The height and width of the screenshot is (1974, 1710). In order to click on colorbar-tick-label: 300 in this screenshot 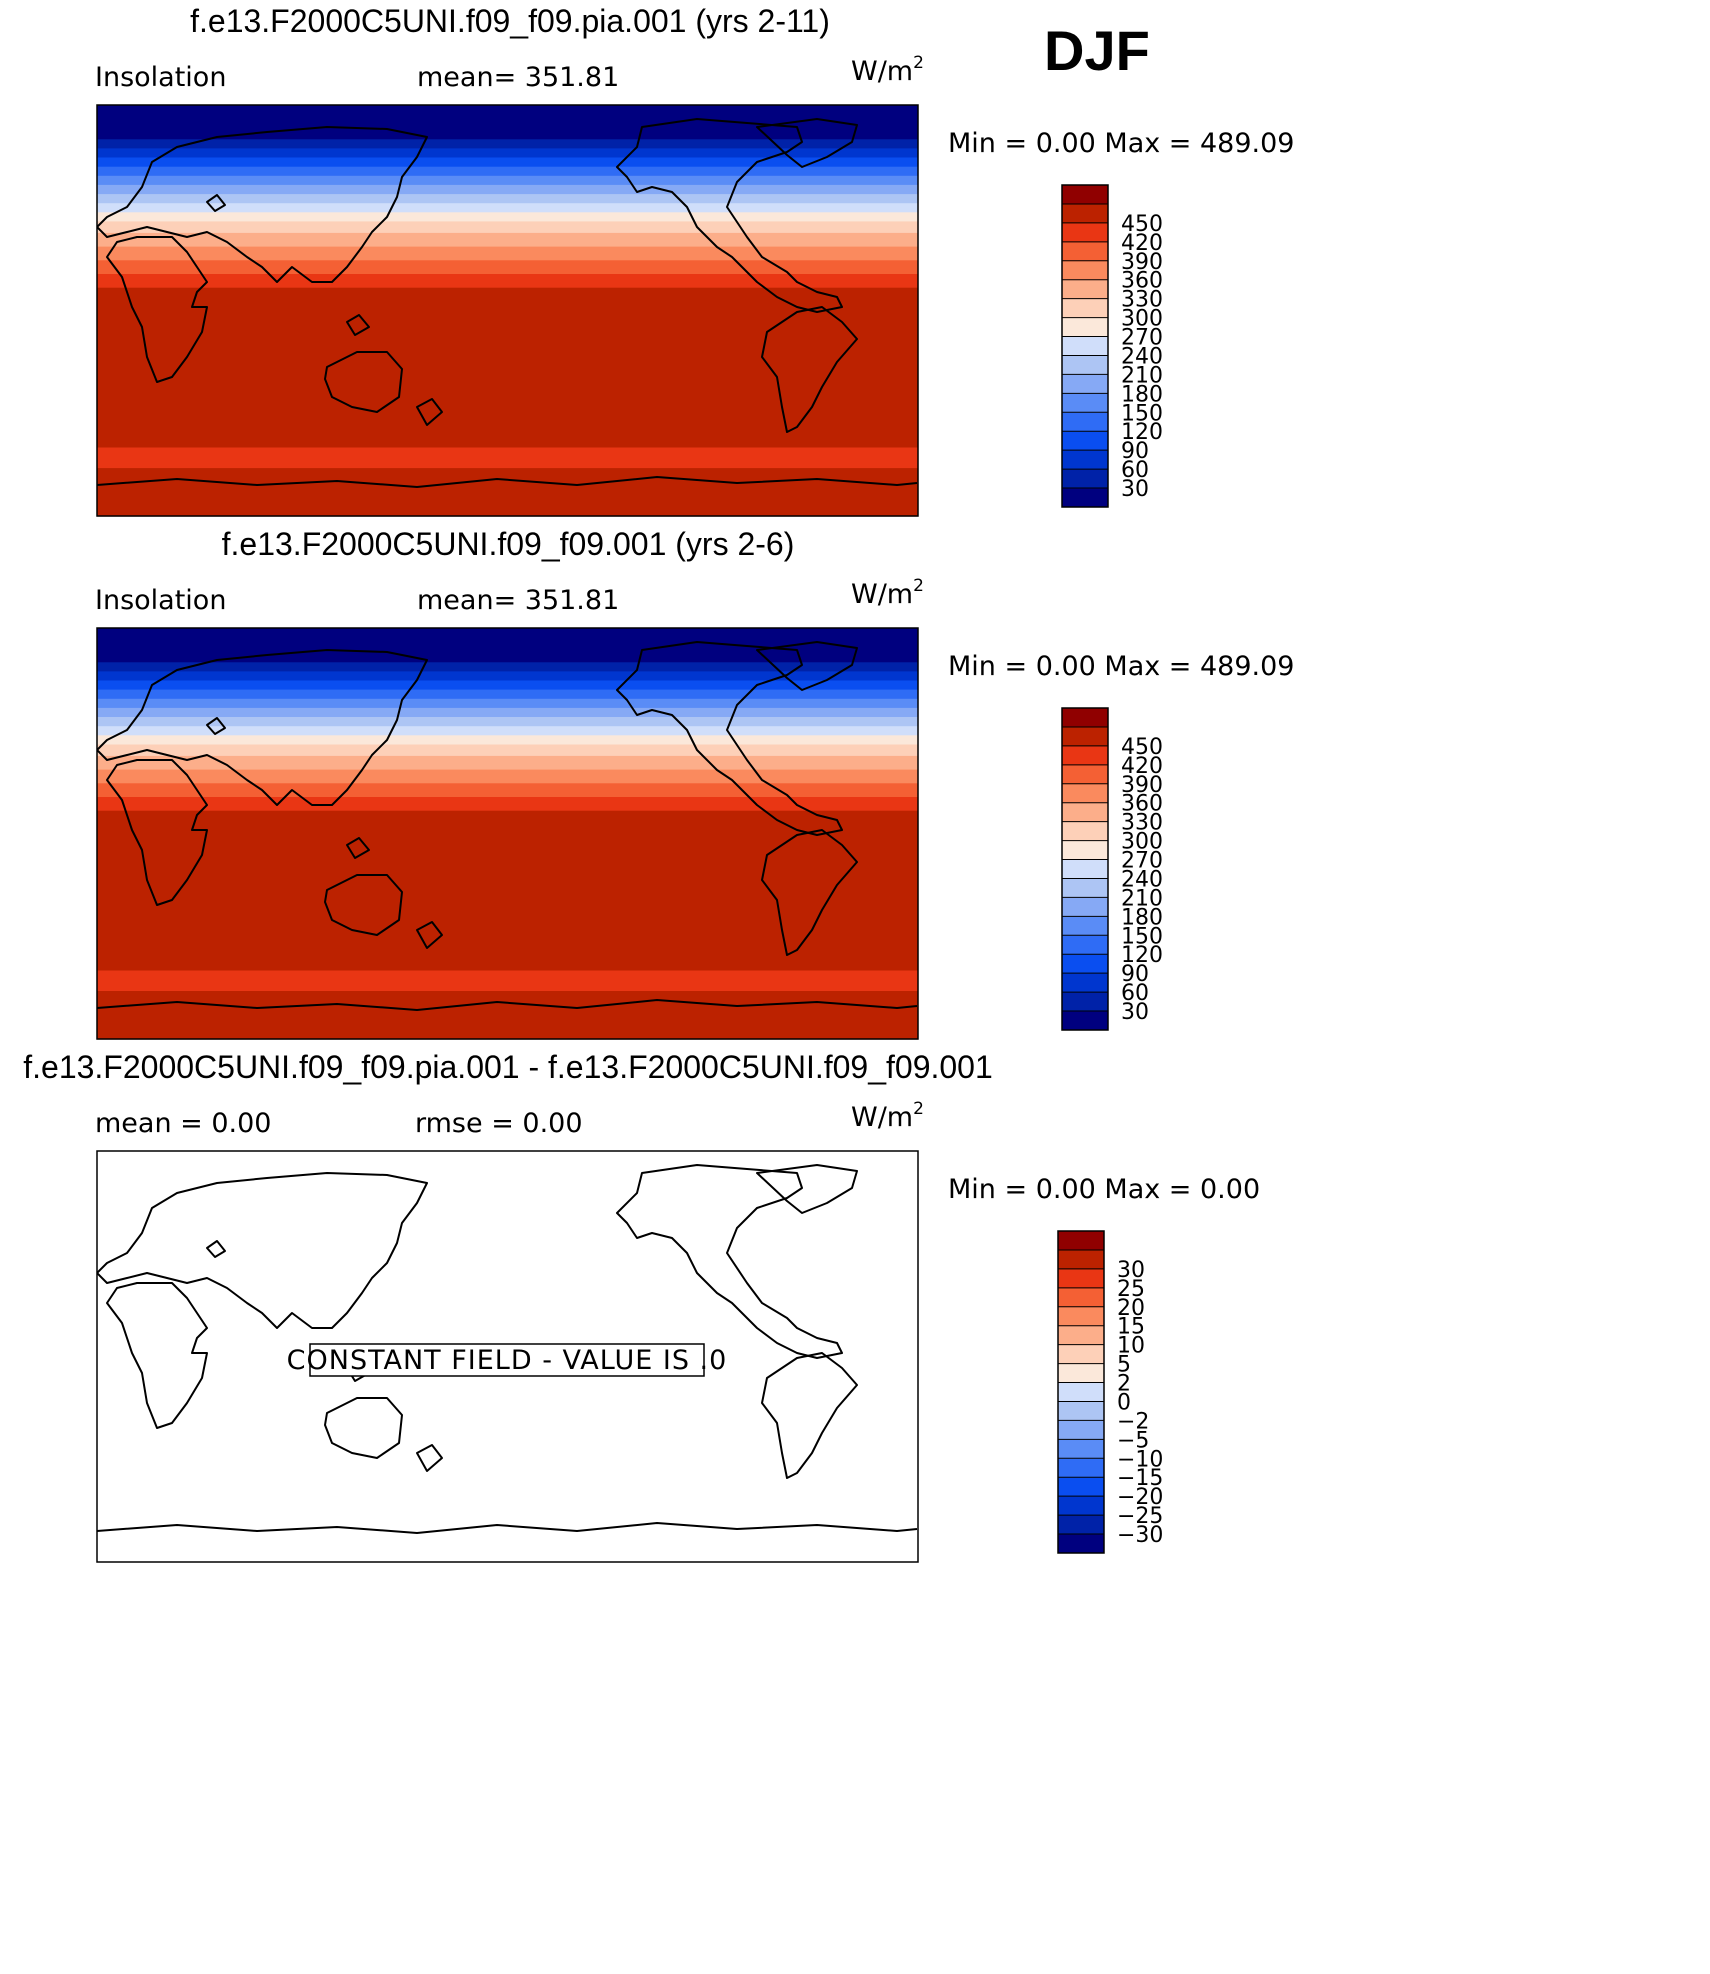, I will do `click(1142, 319)`.